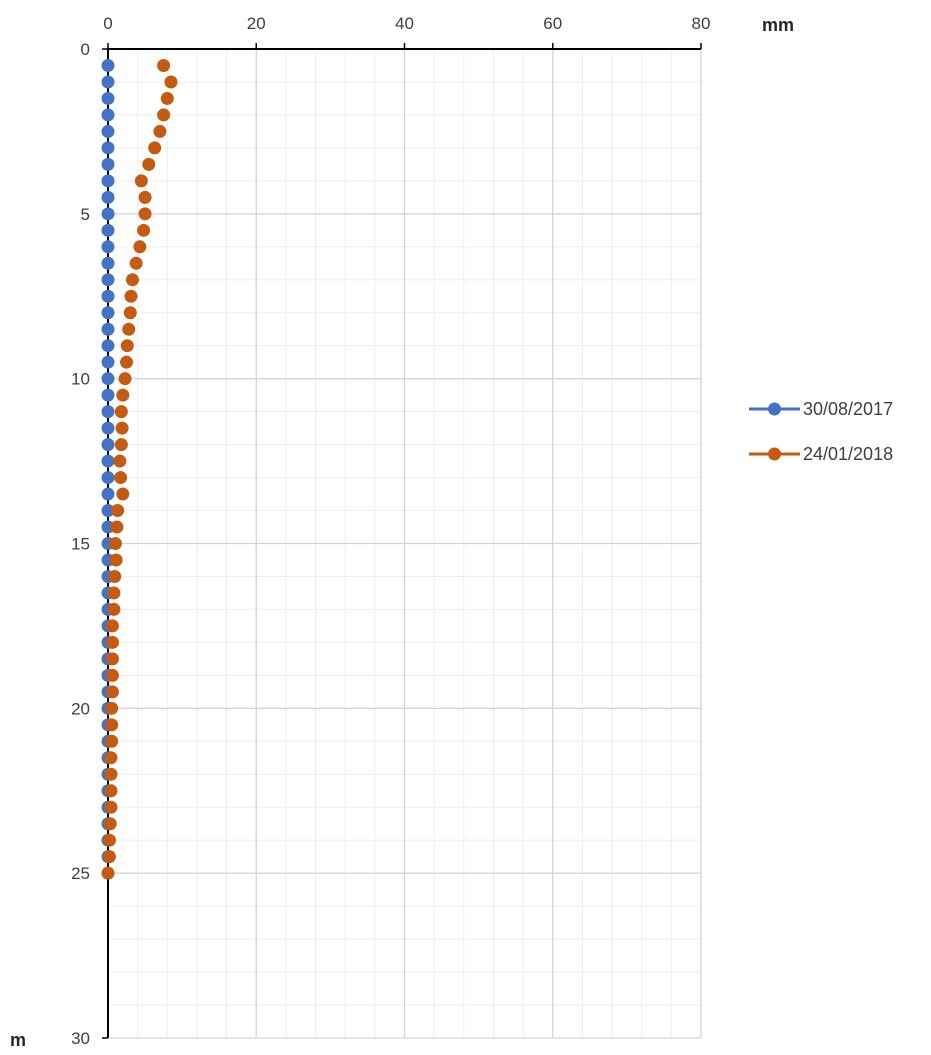 This screenshot has width=931, height=1055. What do you see at coordinates (256, 23) in the screenshot?
I see `x-tick-label: 20` at bounding box center [256, 23].